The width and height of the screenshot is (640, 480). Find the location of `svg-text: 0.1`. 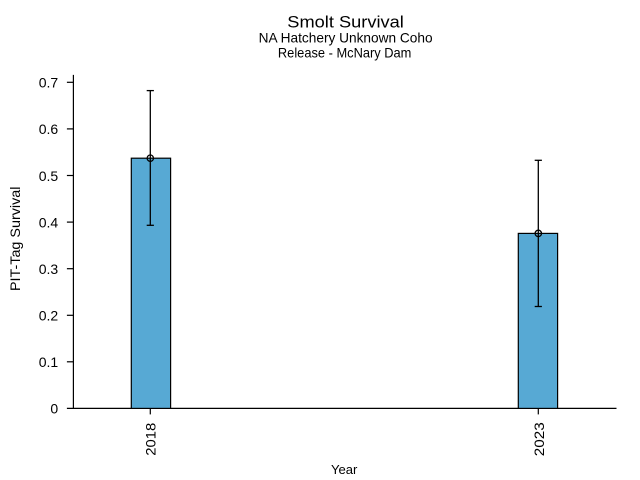

svg-text: 0.1 is located at coordinates (49, 362).